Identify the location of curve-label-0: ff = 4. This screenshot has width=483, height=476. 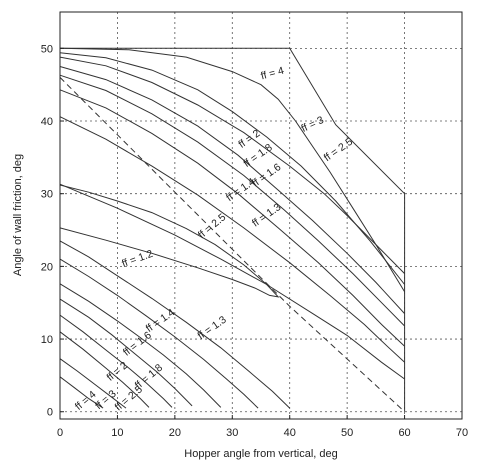
(273, 74).